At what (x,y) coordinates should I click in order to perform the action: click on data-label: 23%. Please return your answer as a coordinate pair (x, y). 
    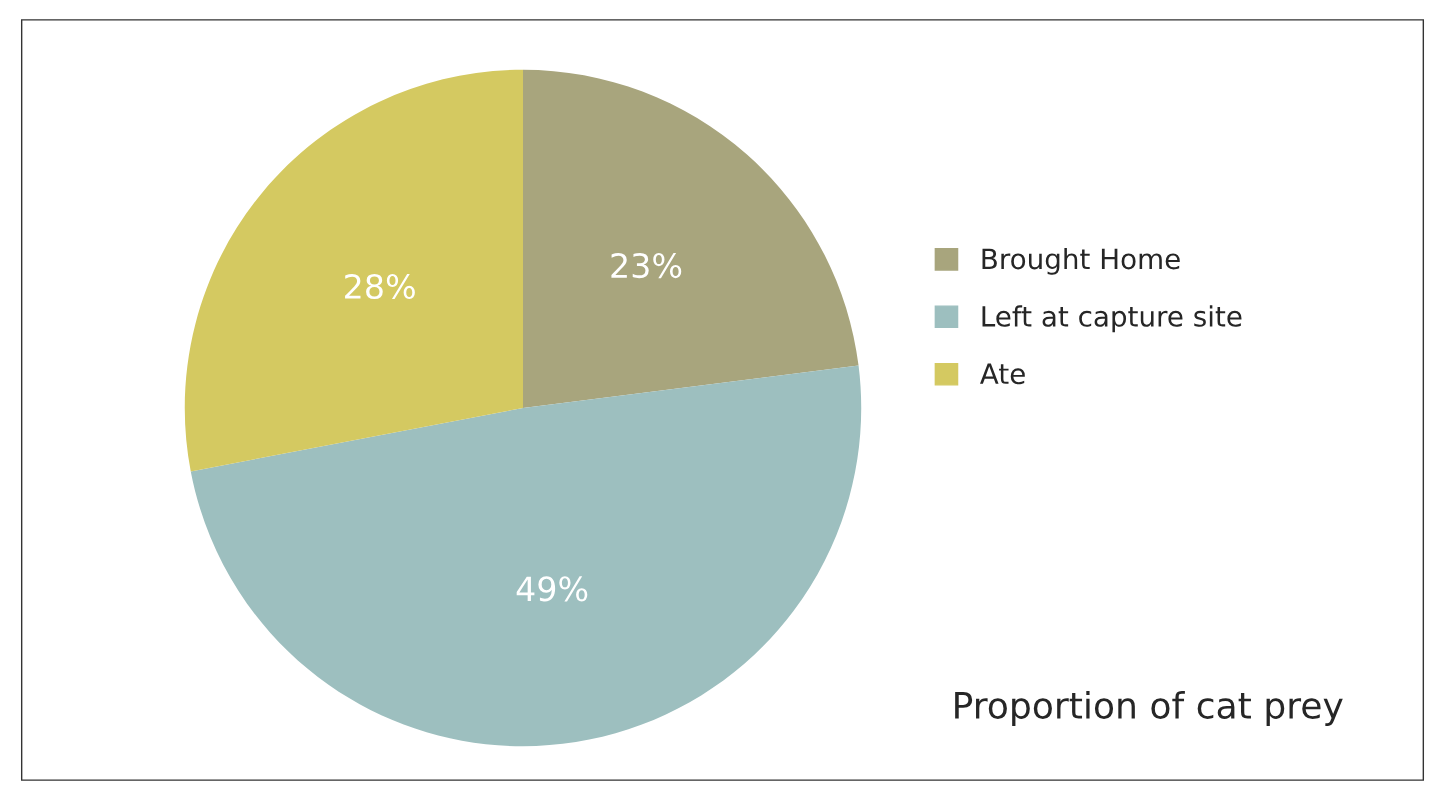
    Looking at the image, I should click on (646, 265).